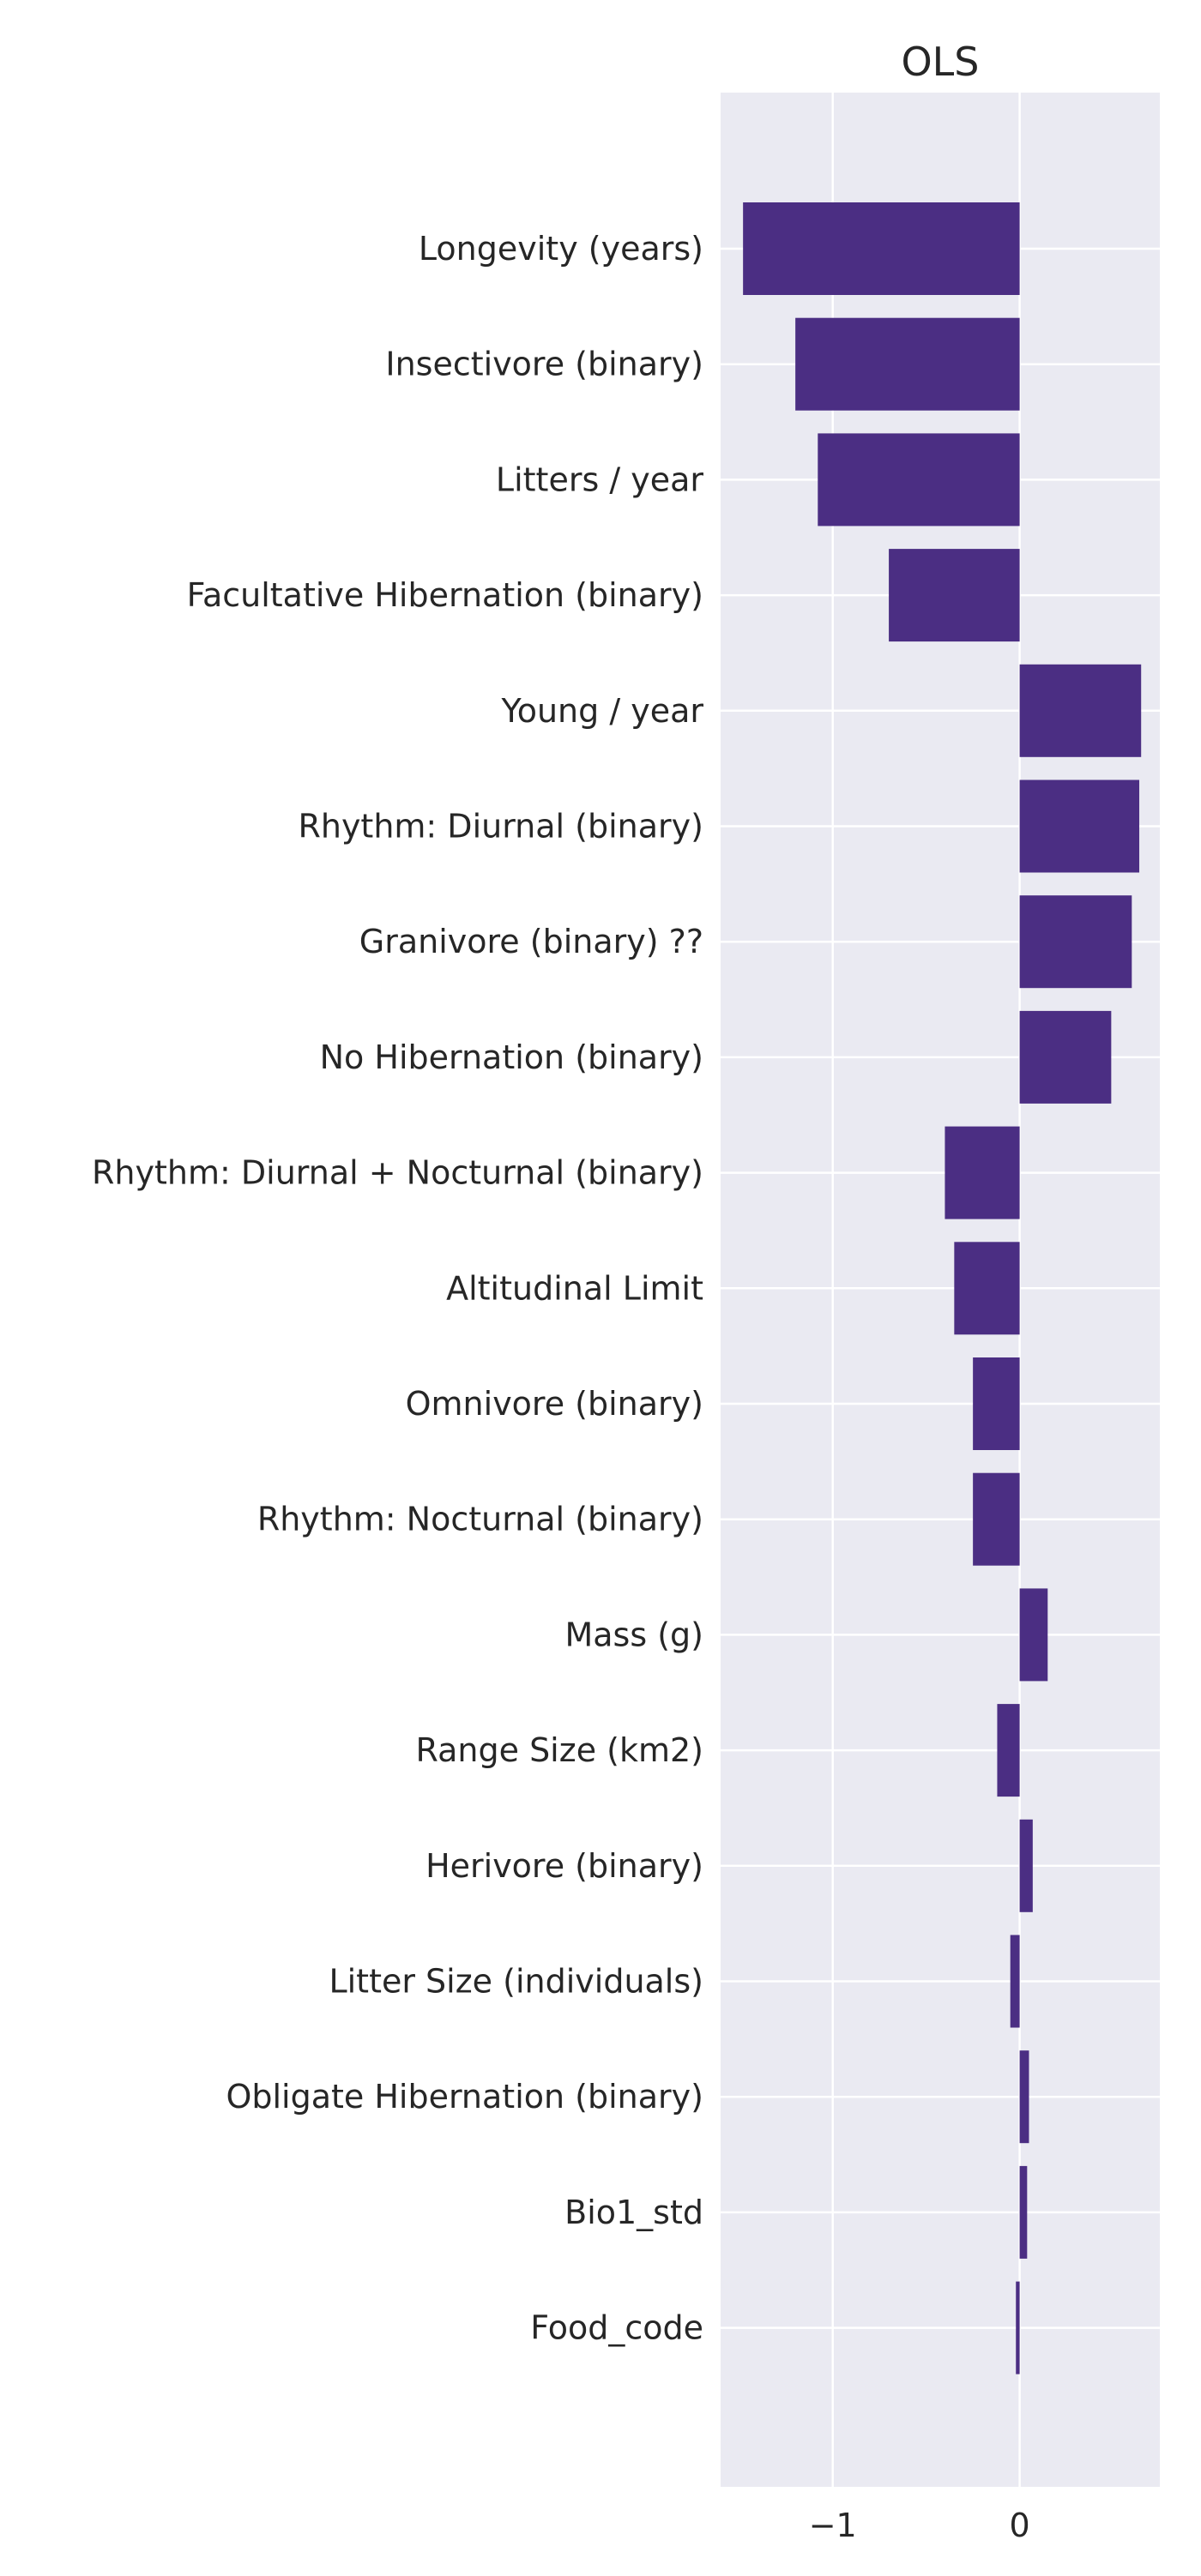  I want to click on category-label: Altitudinal Limit, so click(574, 1288).